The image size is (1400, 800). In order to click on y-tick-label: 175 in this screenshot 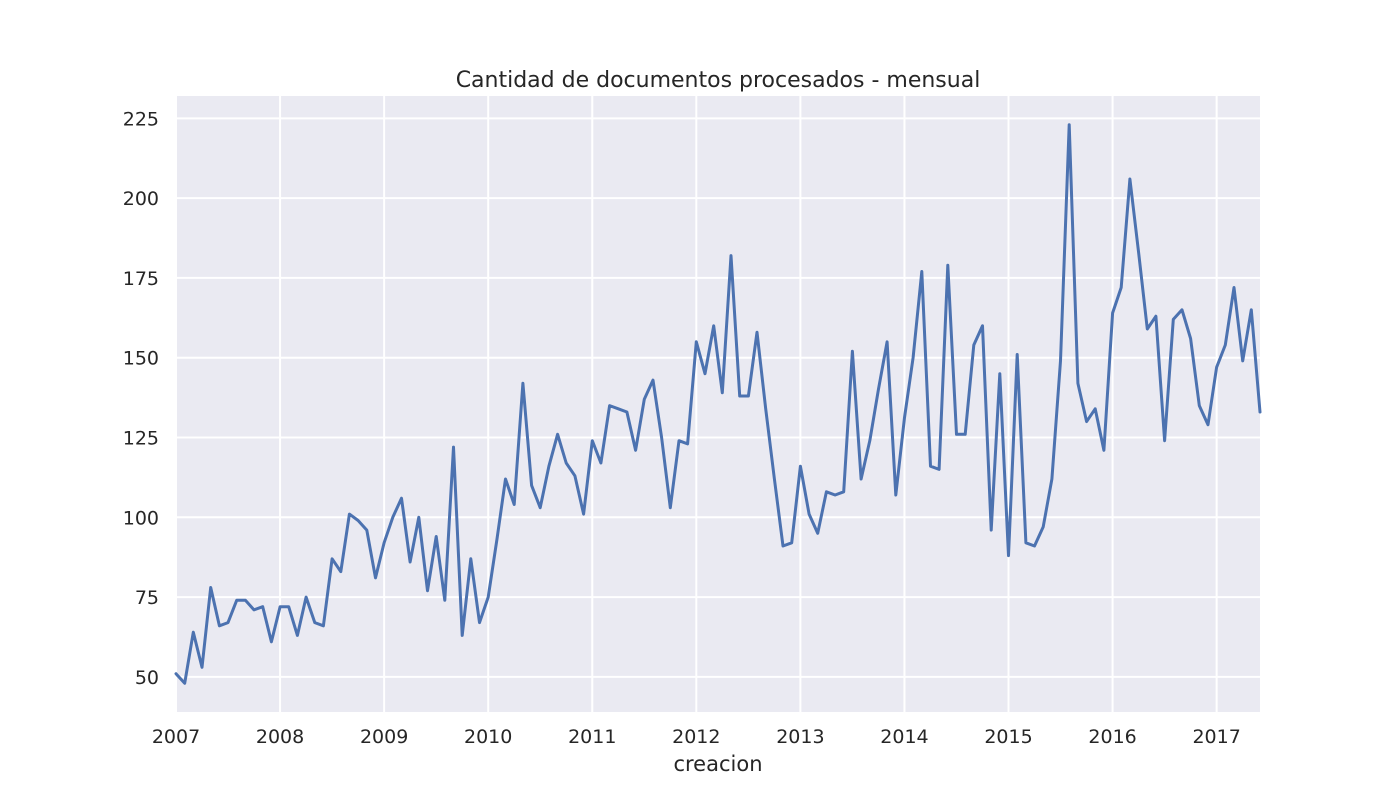, I will do `click(141, 279)`.